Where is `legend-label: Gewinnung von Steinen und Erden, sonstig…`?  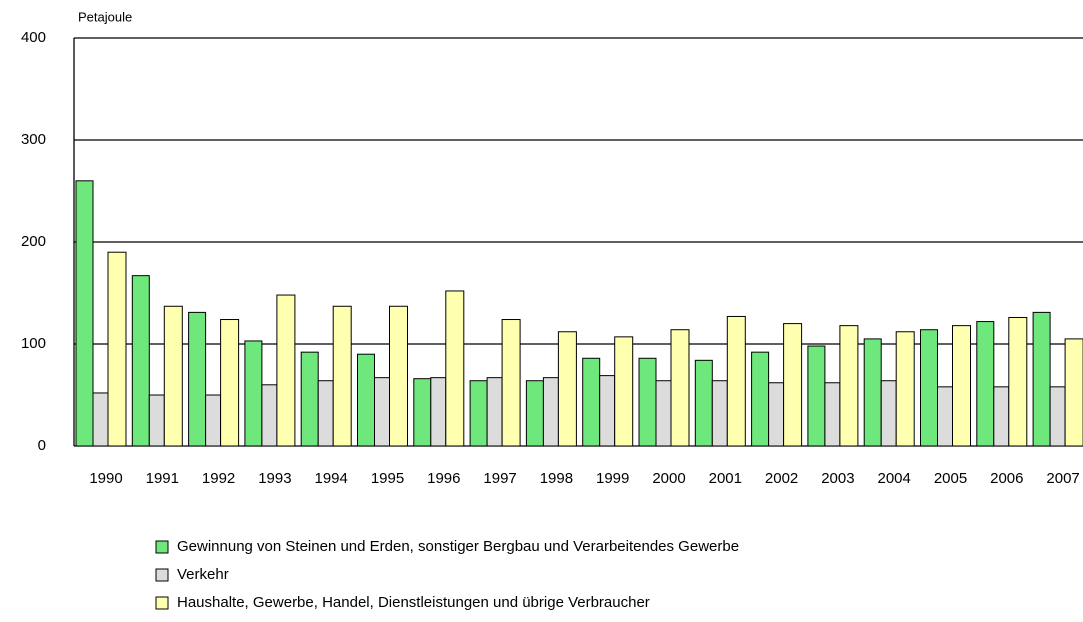 legend-label: Gewinnung von Steinen und Erden, sonstig… is located at coordinates (458, 546).